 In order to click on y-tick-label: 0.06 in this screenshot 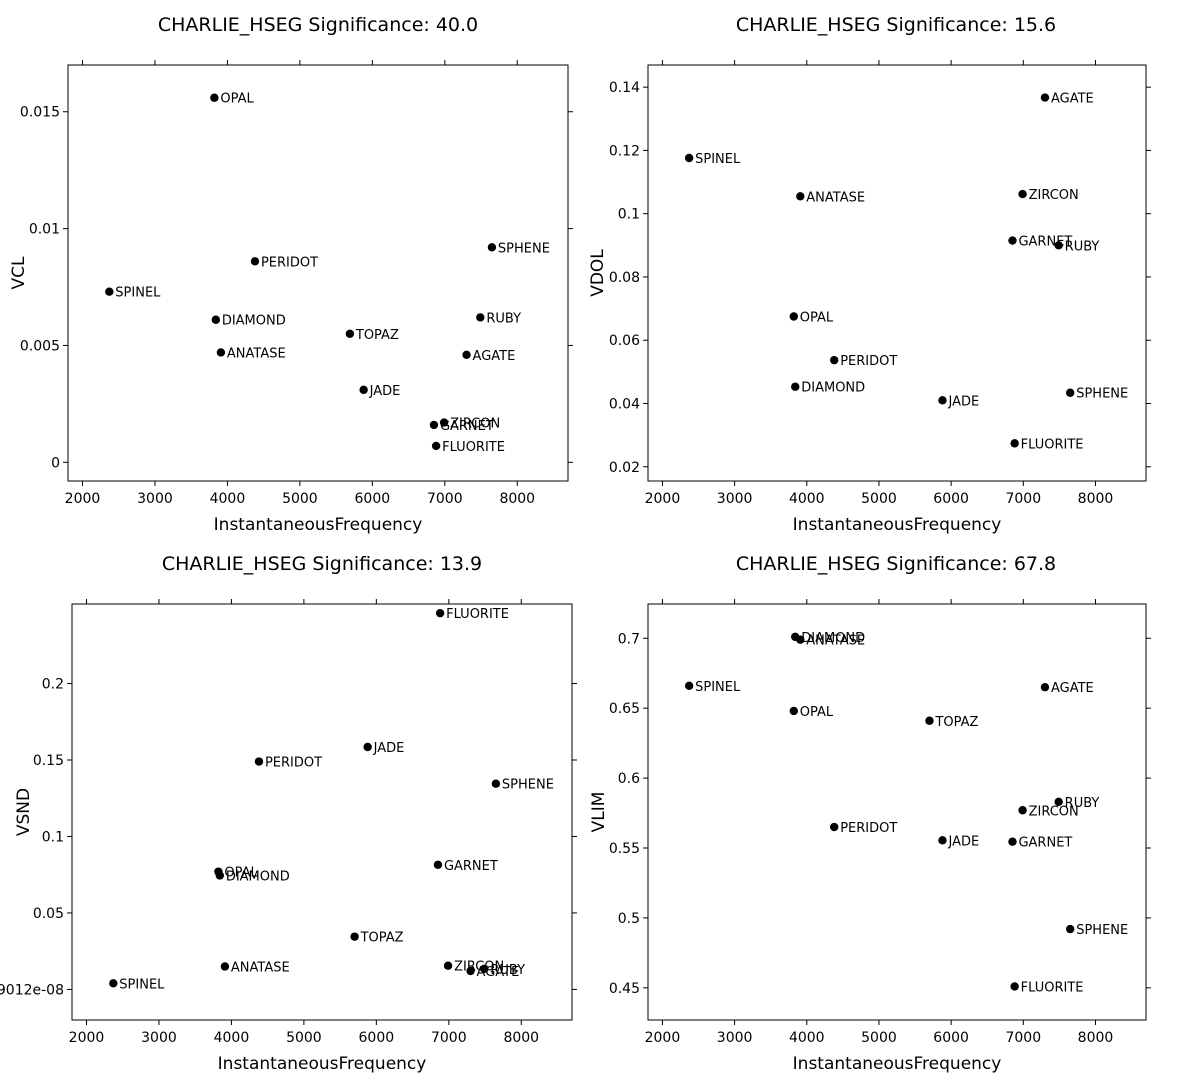, I will do `click(624, 341)`.